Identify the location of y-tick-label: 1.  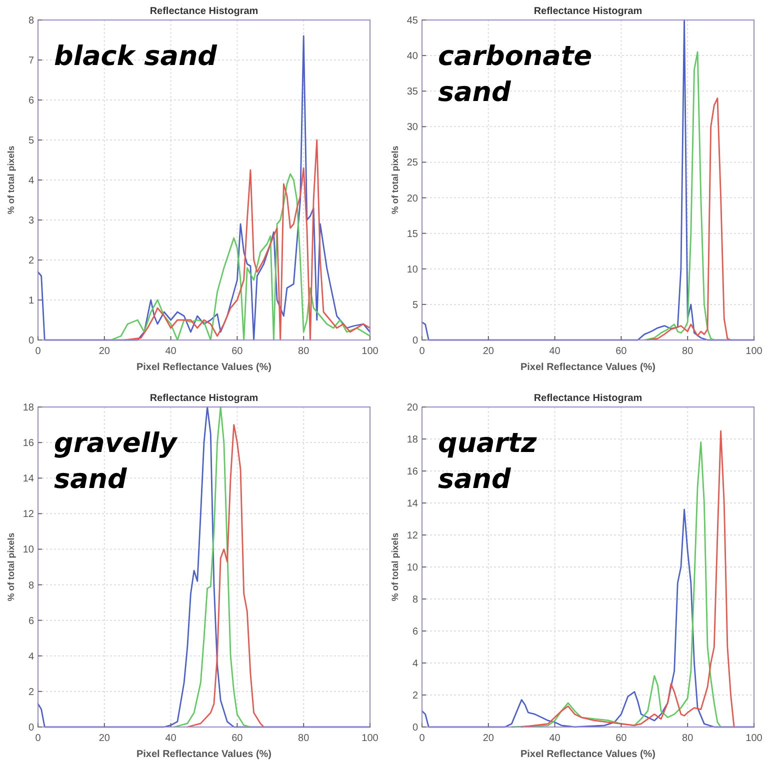
(31, 301).